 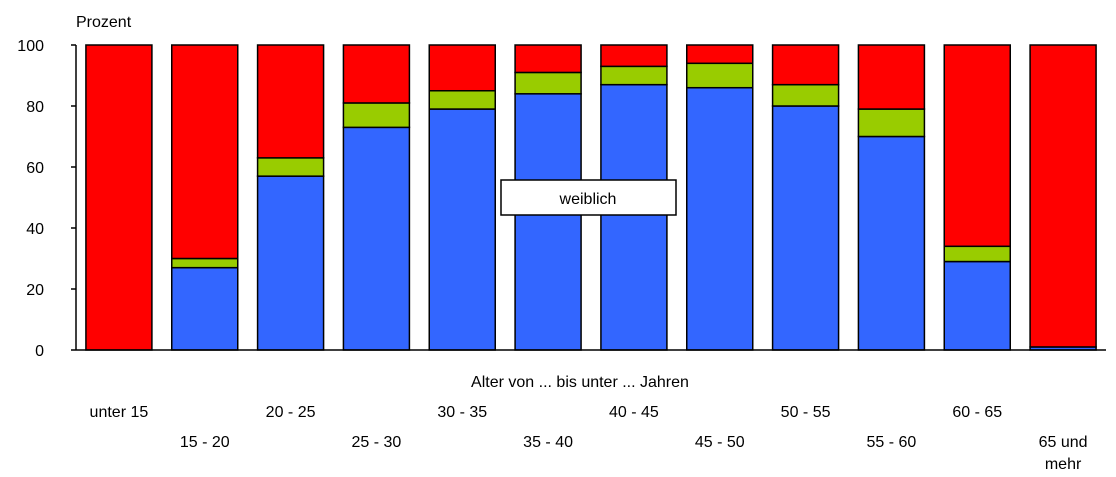 I want to click on x-tick-label: mehr, so click(x=1063, y=464).